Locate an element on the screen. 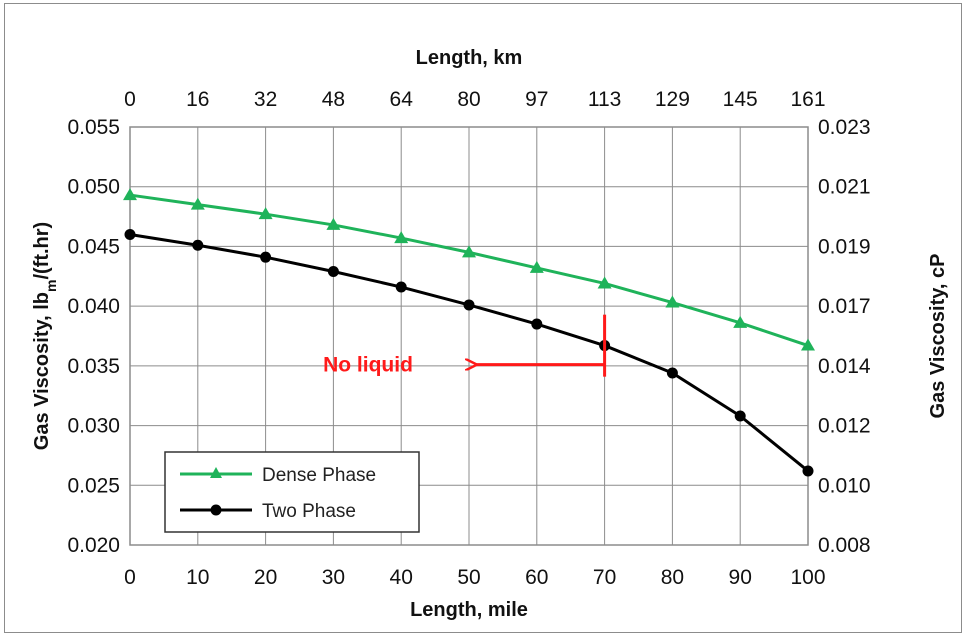 Image resolution: width=968 pixels, height=637 pixels. y-tick-label: 0.045 is located at coordinates (93, 246).